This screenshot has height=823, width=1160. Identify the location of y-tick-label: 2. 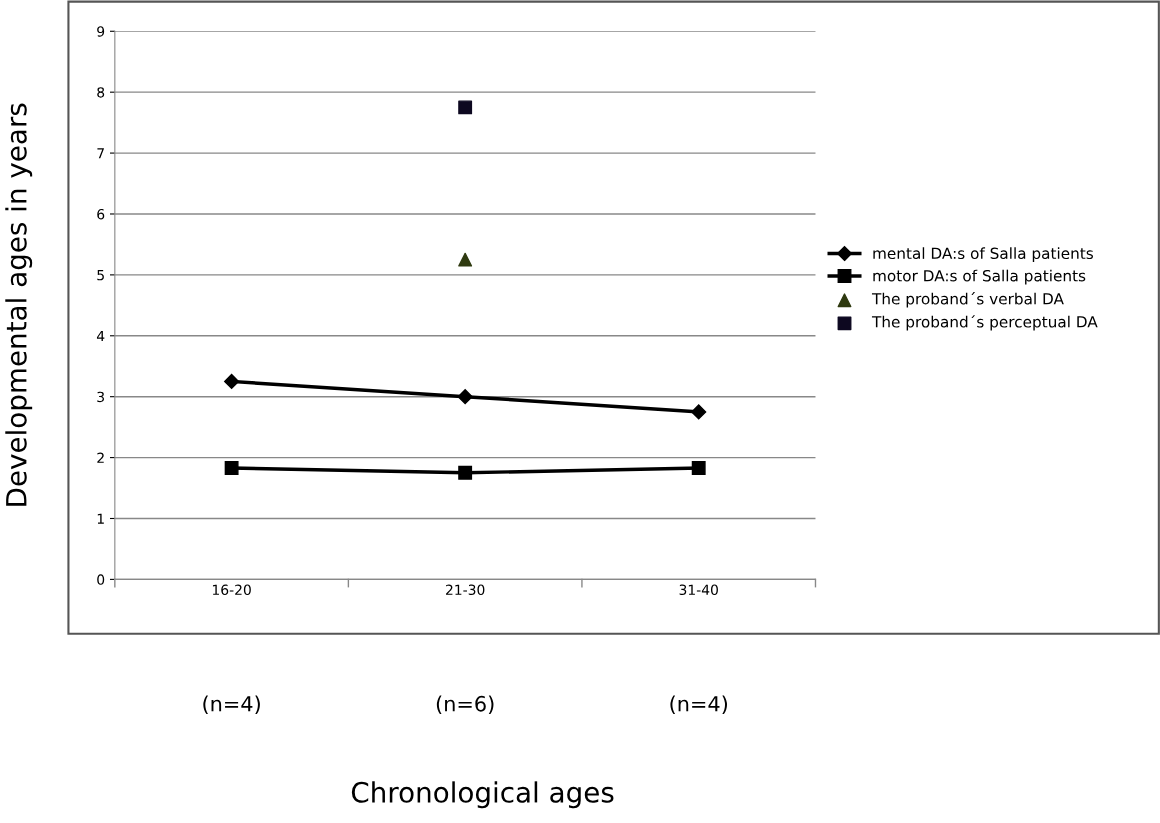
(100, 457).